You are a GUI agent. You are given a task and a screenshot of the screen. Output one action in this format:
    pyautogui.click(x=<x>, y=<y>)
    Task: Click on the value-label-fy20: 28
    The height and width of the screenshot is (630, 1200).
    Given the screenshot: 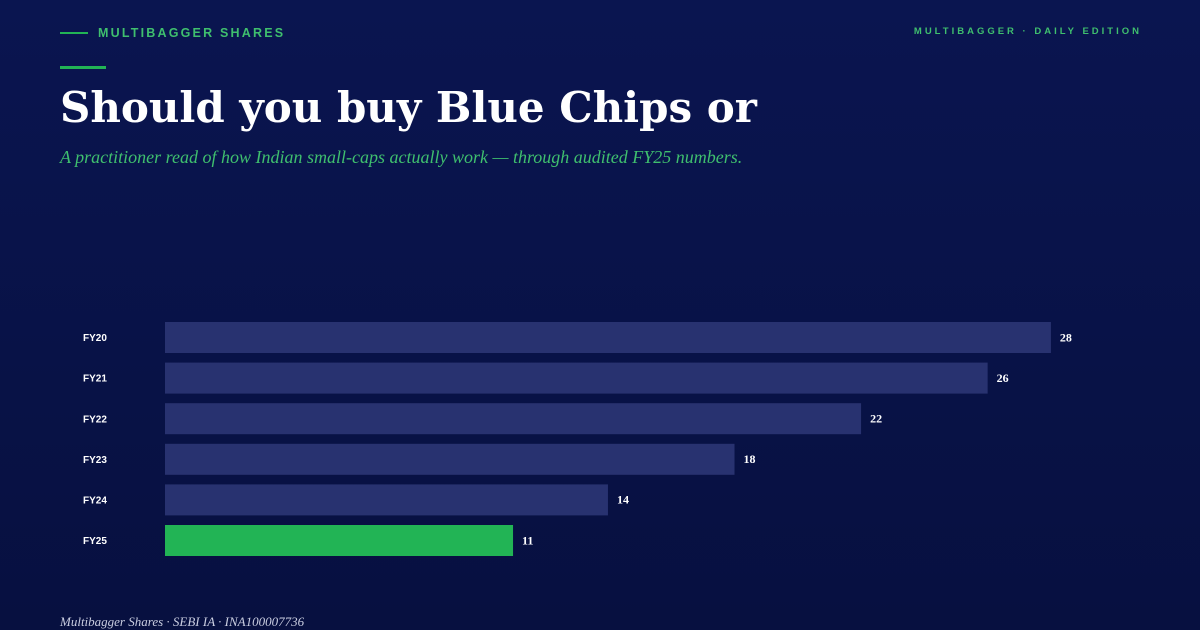 What is the action you would take?
    pyautogui.click(x=1066, y=337)
    